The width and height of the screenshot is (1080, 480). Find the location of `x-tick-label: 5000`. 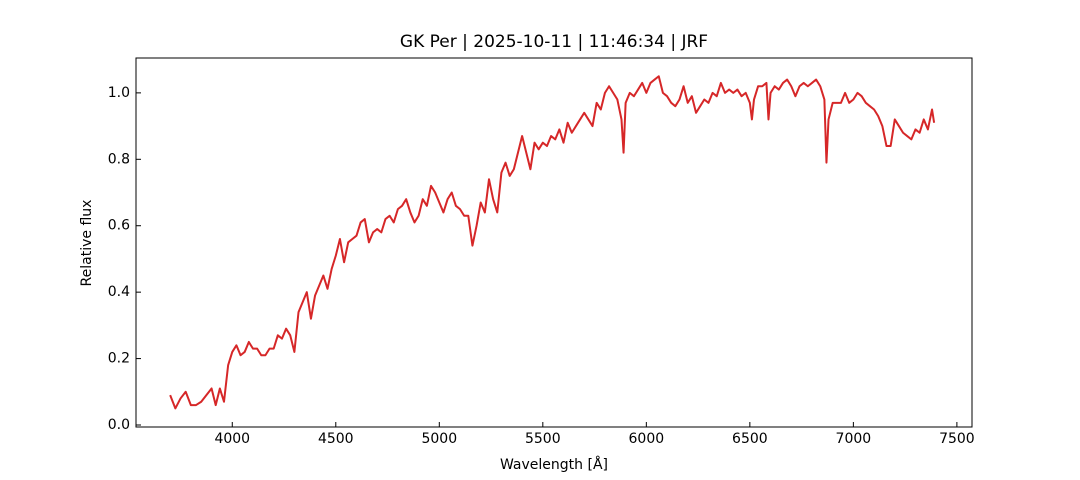

x-tick-label: 5000 is located at coordinates (439, 439).